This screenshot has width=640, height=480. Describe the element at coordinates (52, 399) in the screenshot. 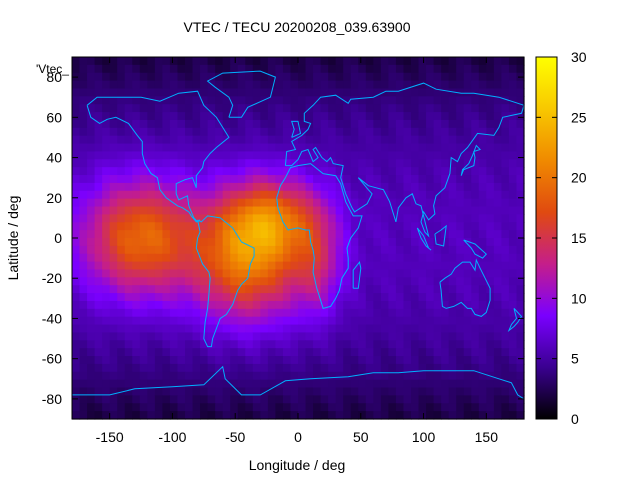

I see `y-tick-label: -80` at that location.